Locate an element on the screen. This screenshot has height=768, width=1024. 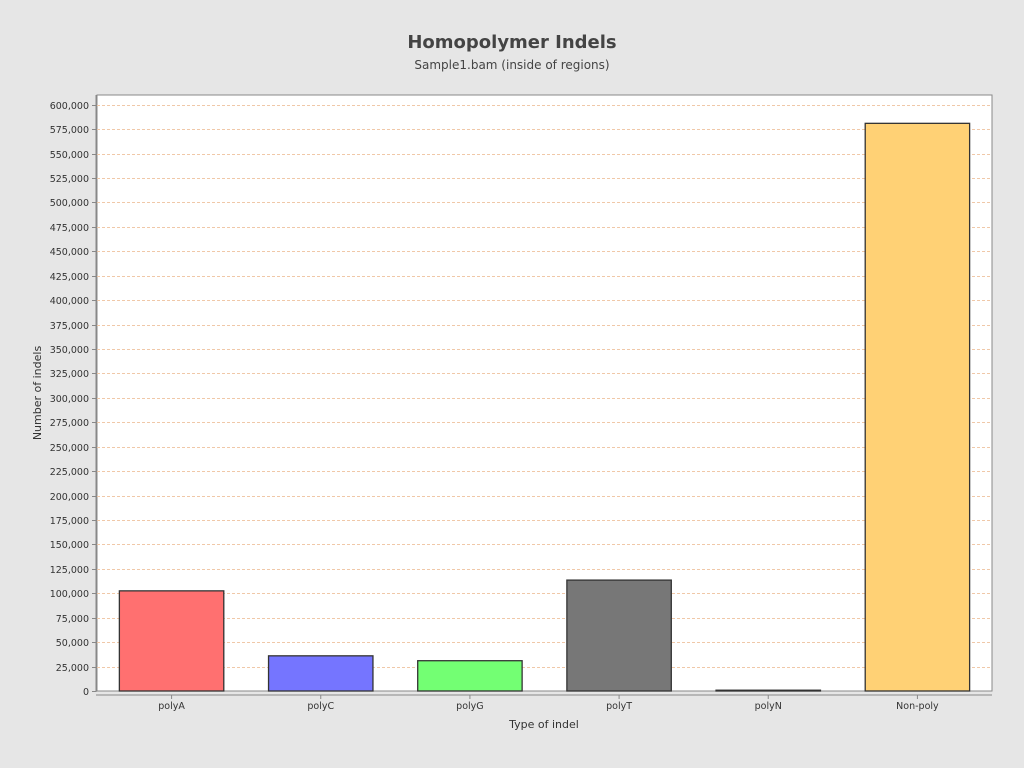
y-tick-label: 375,000 is located at coordinates (69, 326).